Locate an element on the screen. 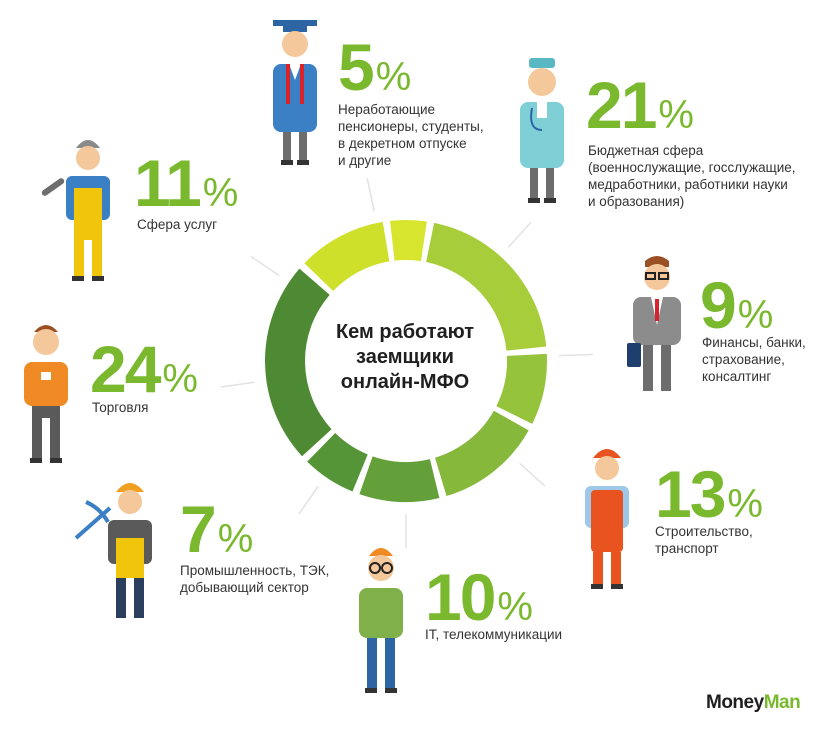  slice-value-6: 24% is located at coordinates (144, 369).